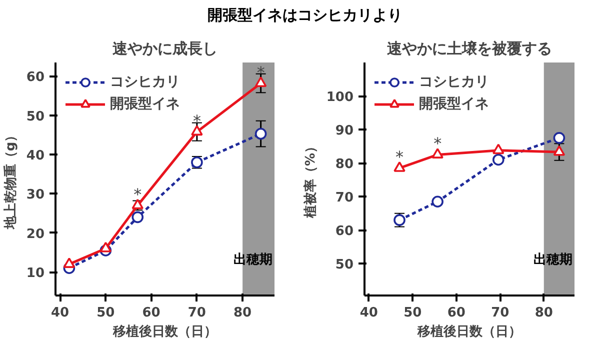  I want to click on chart-title: 速やかに成長し, so click(165, 49).